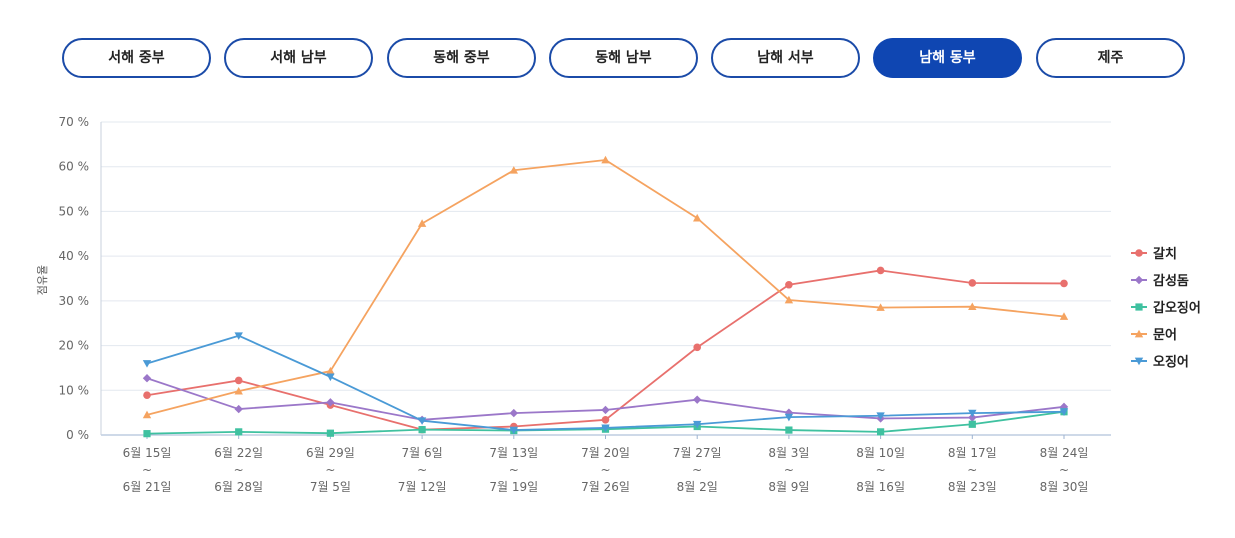 The image size is (1235, 538). Describe the element at coordinates (1064, 453) in the screenshot. I see `x-tick-label: 8월 24일` at that location.